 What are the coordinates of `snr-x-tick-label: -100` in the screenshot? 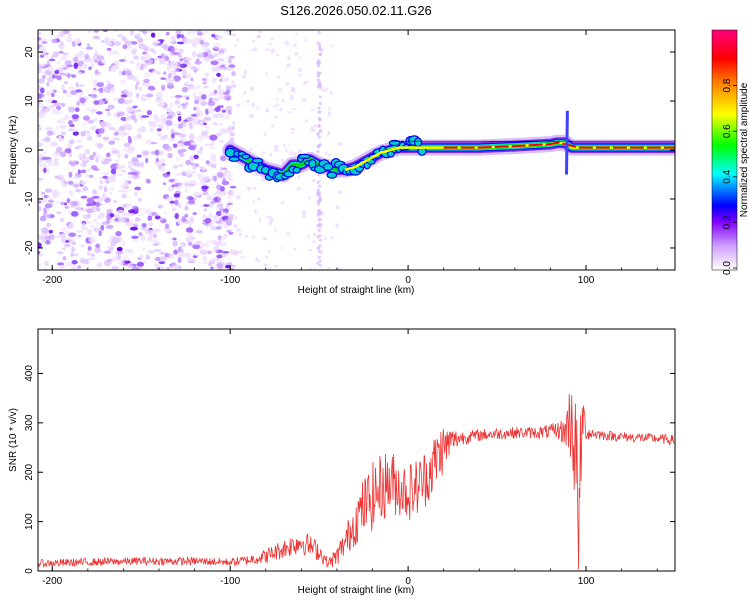 It's located at (230, 581).